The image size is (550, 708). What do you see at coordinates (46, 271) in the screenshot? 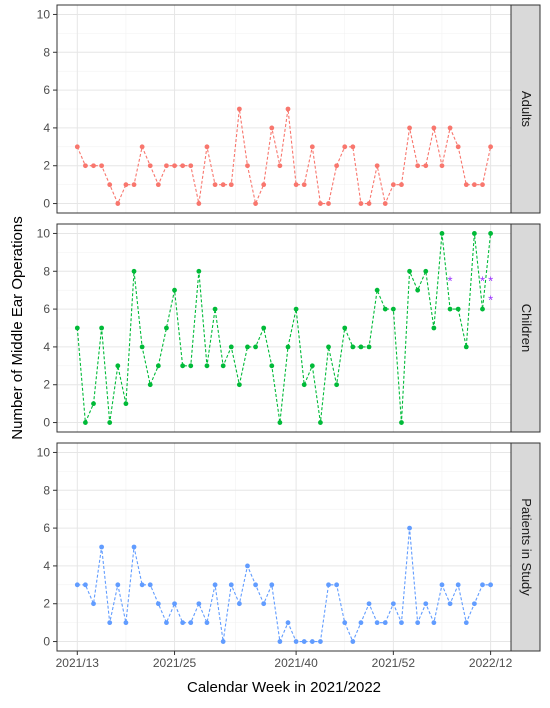
I see `y-tick-label: 8` at bounding box center [46, 271].